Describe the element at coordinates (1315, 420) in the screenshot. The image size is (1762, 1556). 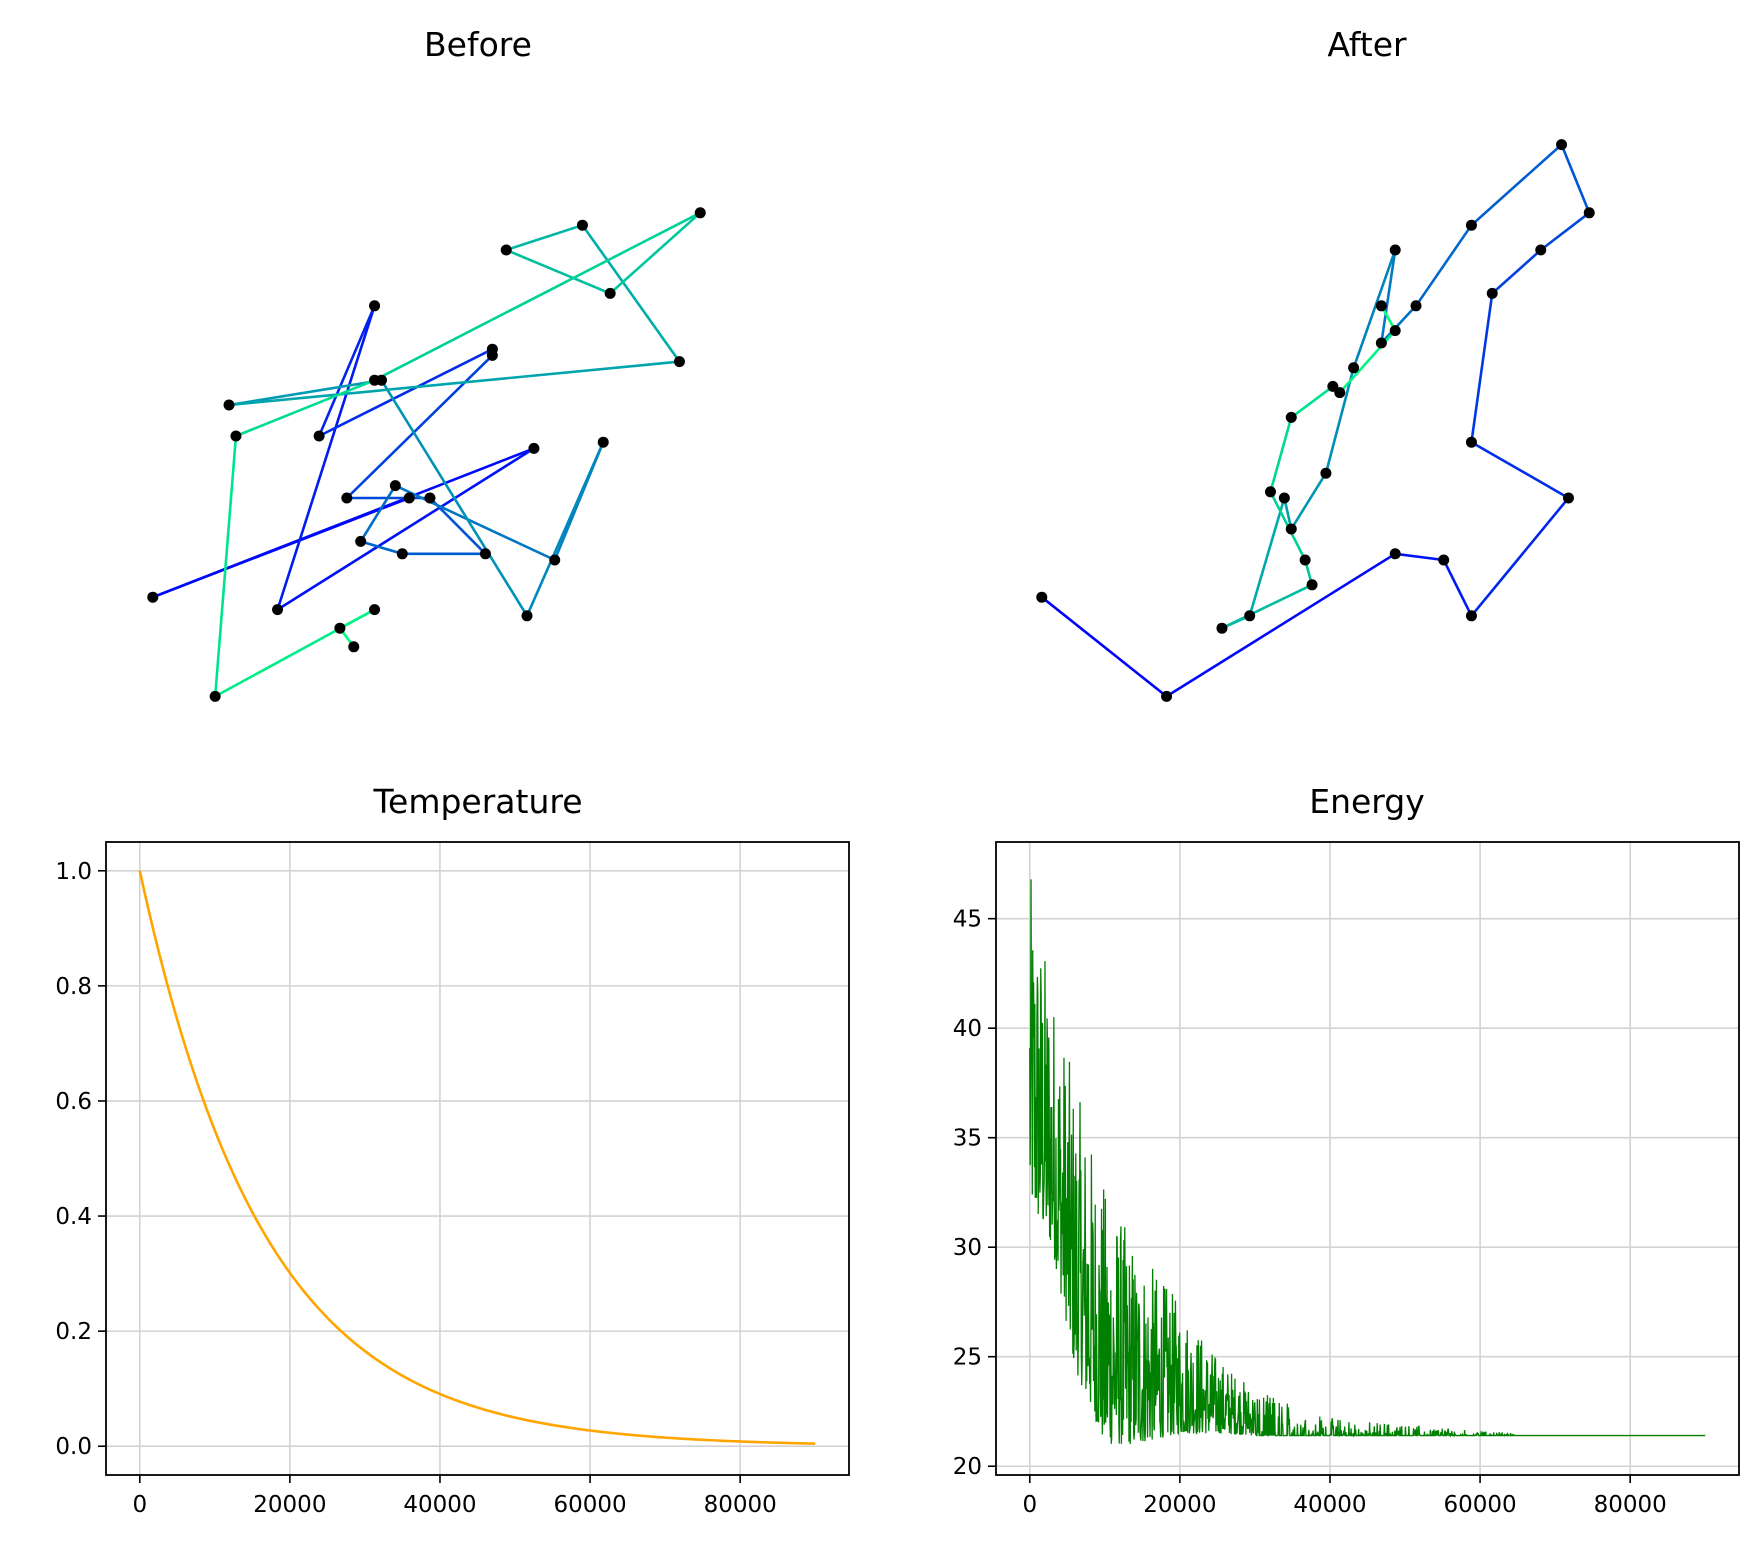
I see `after-city-points` at that location.